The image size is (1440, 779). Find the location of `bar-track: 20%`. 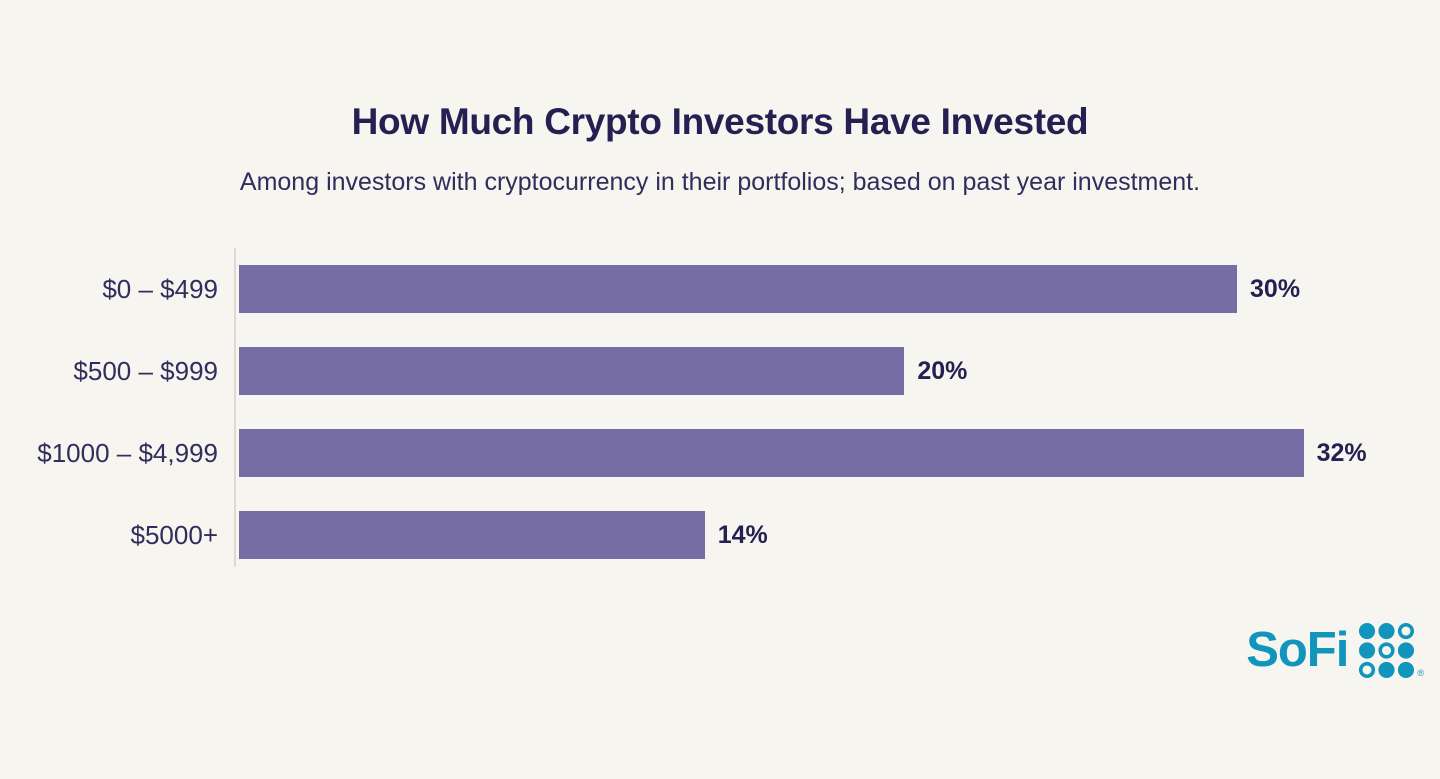

bar-track: 20% is located at coordinates (827, 371).